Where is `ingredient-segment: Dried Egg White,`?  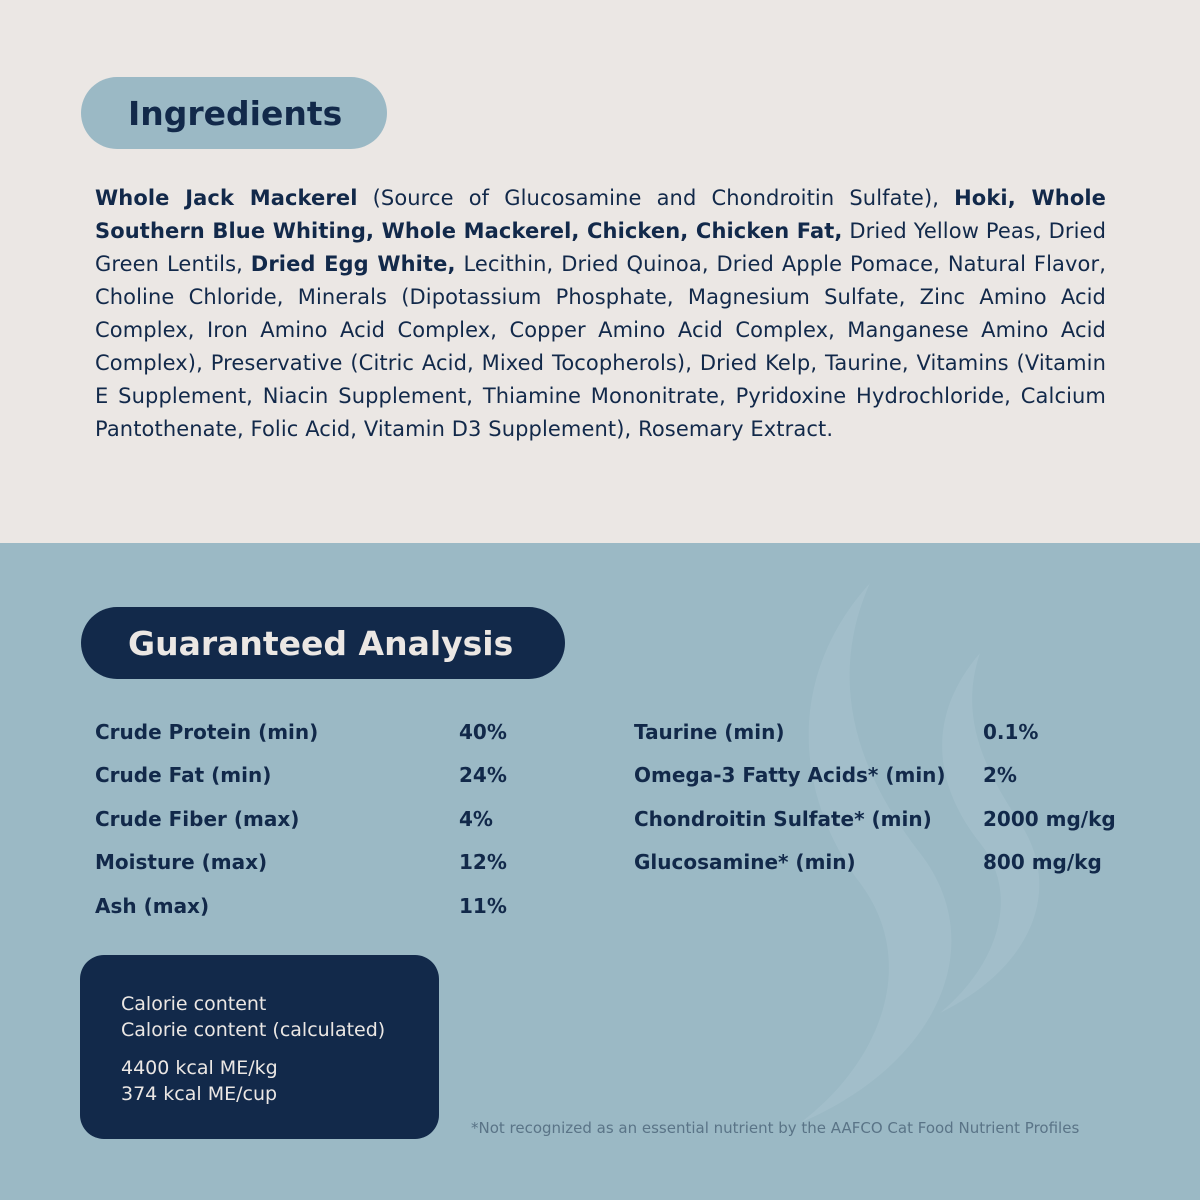 ingredient-segment: Dried Egg White, is located at coordinates (353, 264).